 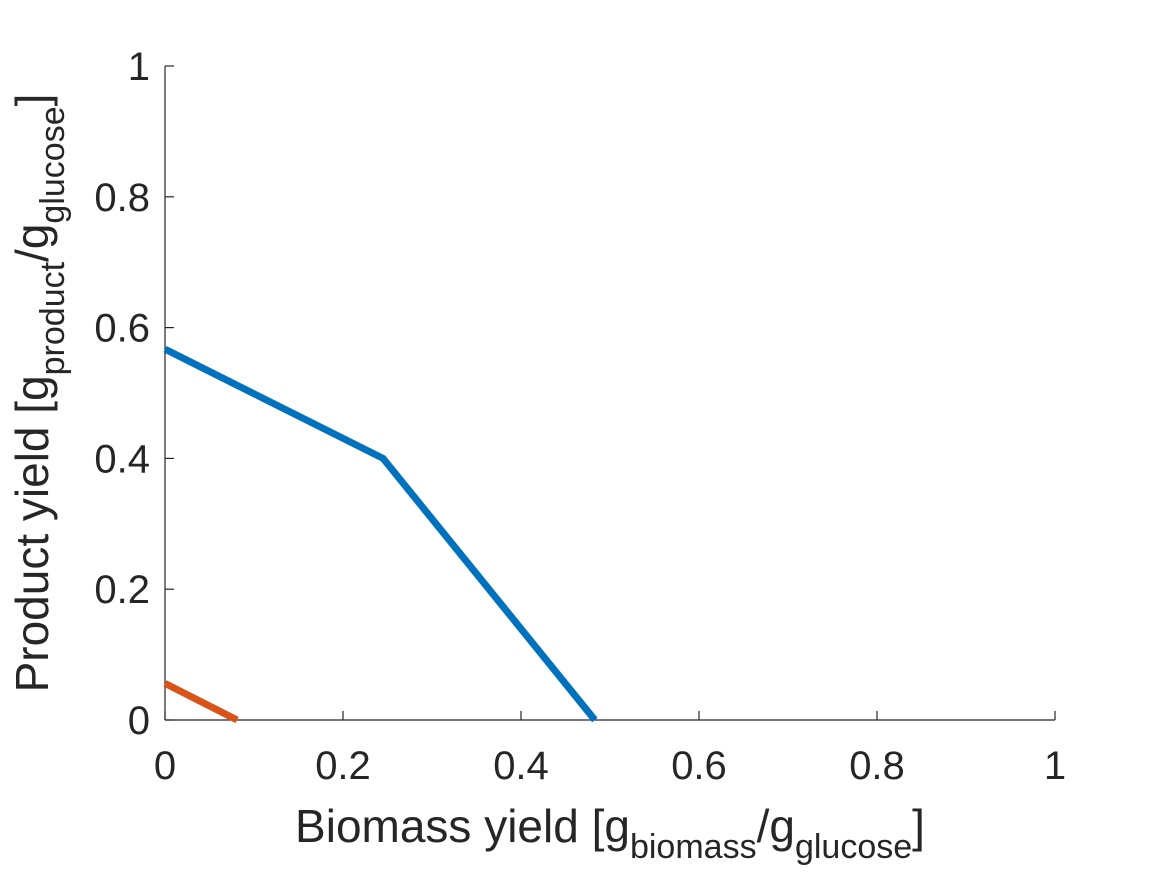 I want to click on y-tick-label: 0, so click(x=139, y=721).